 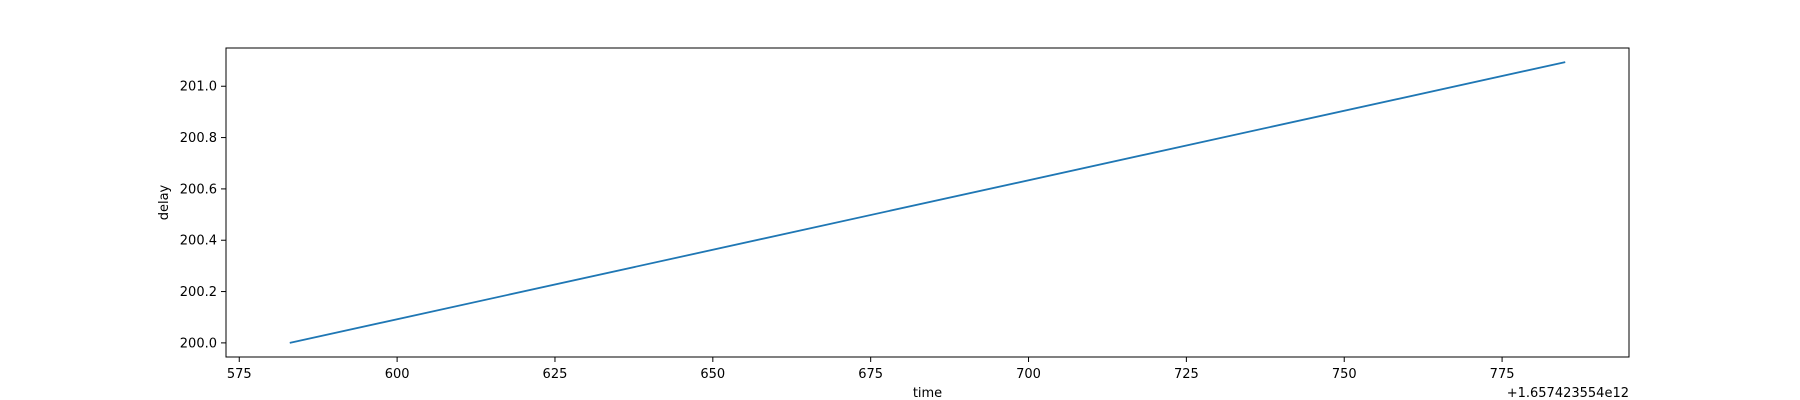 I want to click on x-tick-label: 725, so click(x=1186, y=374).